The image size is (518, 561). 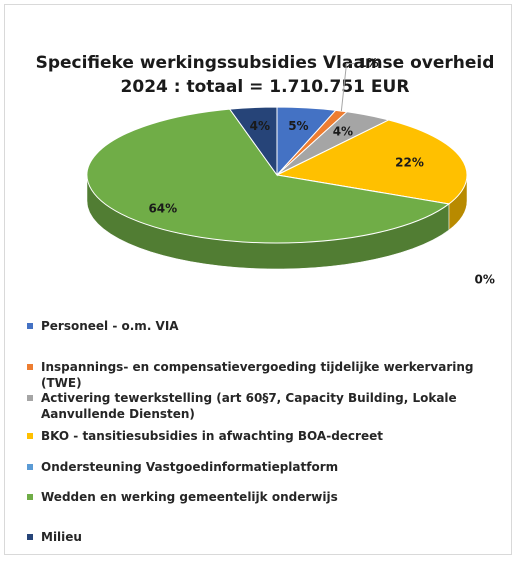 I want to click on legend-label: Ondersteuning Vastgoedinformatieplatform, so click(x=190, y=467).